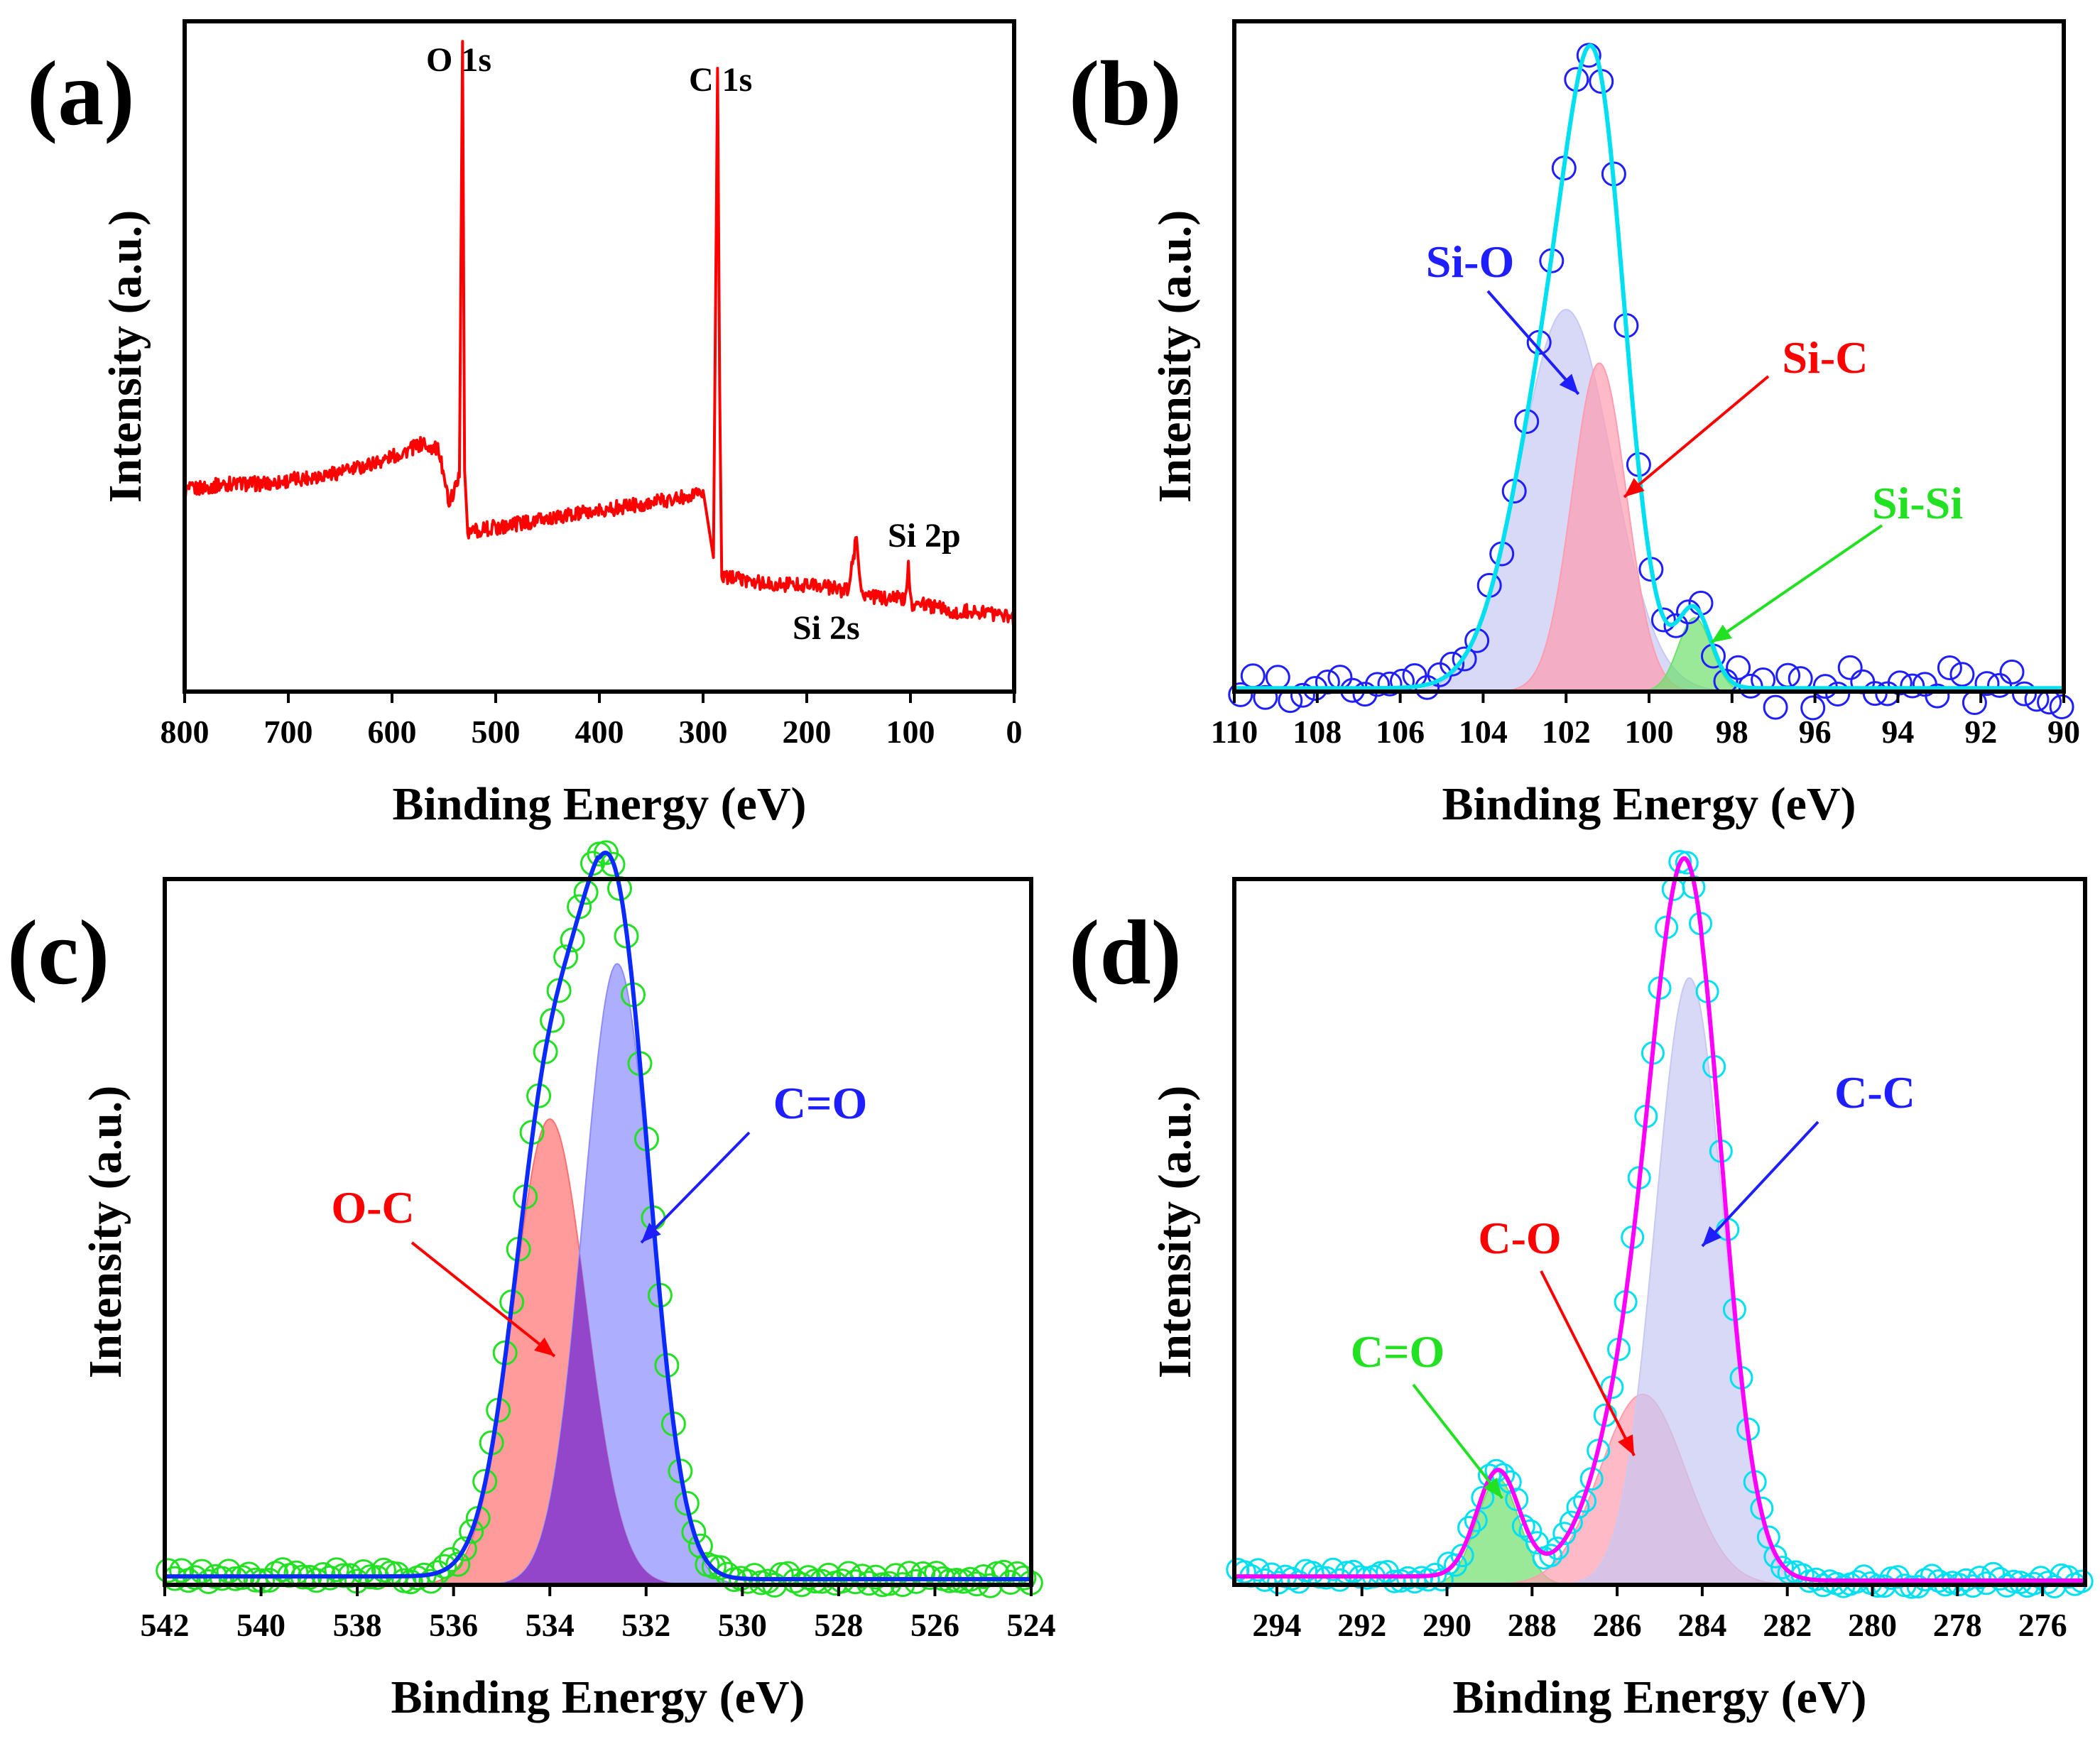 The image size is (2100, 1751). What do you see at coordinates (453, 1625) in the screenshot?
I see `x-tick-label: 536` at bounding box center [453, 1625].